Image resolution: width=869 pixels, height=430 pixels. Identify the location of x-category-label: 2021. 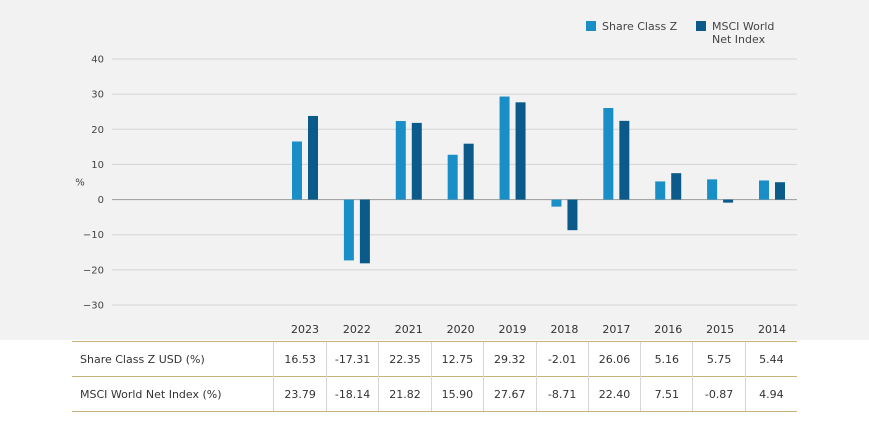
(409, 329).